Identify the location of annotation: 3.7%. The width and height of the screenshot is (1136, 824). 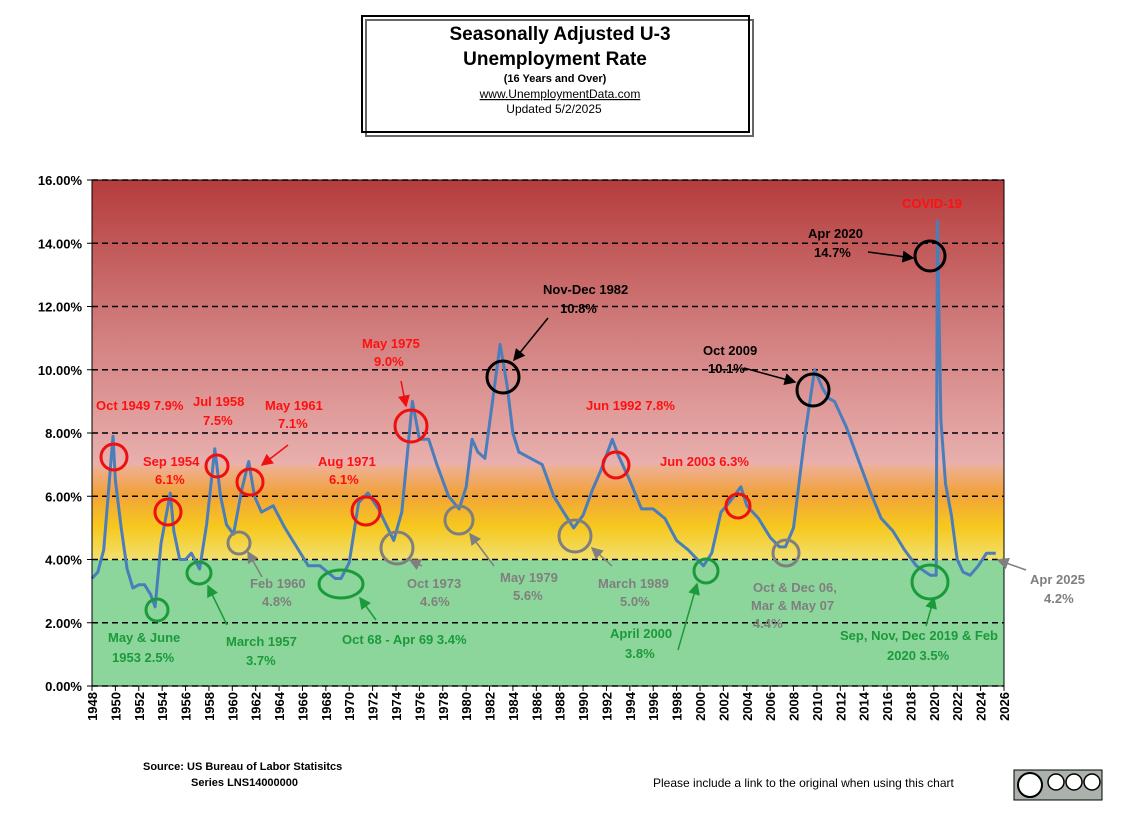
(261, 660).